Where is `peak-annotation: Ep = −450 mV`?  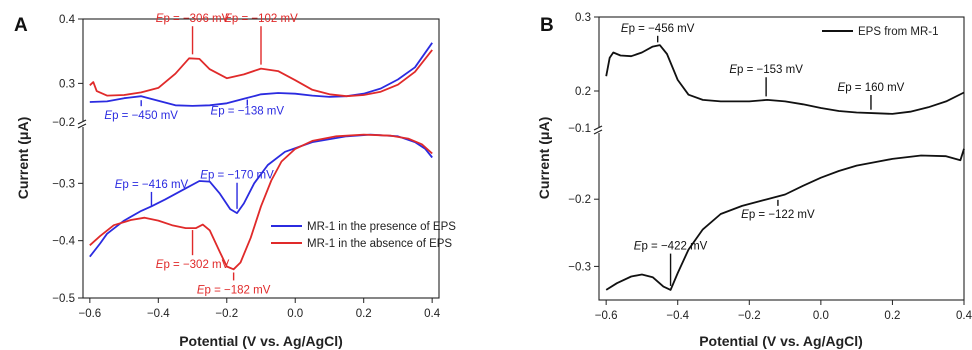
peak-annotation: Ep = −450 mV is located at coordinates (141, 116).